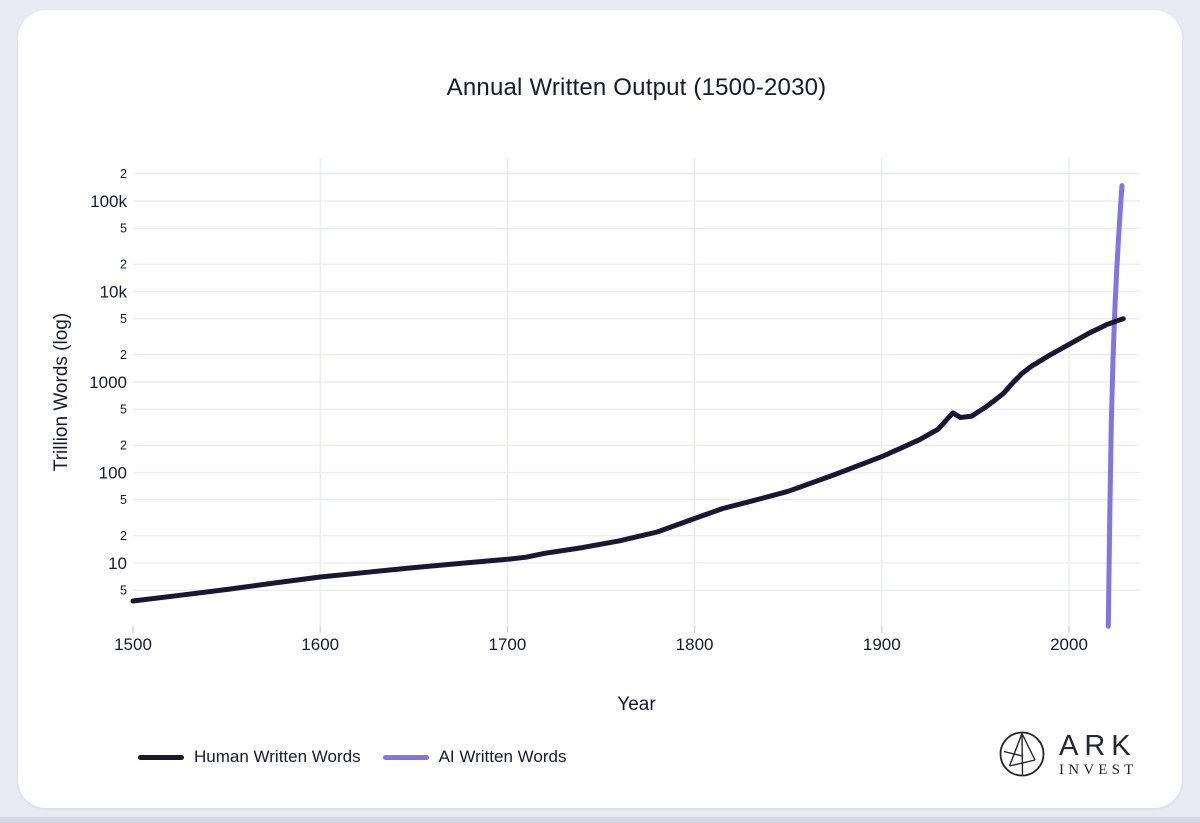 This screenshot has width=1200, height=823. I want to click on x-tick-label: 1900, so click(882, 644).